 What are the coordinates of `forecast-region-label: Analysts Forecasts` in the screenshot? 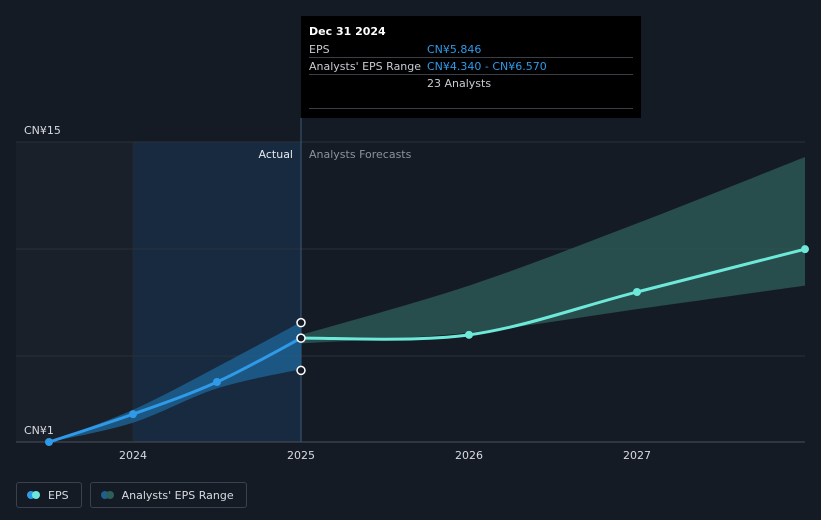 It's located at (360, 154).